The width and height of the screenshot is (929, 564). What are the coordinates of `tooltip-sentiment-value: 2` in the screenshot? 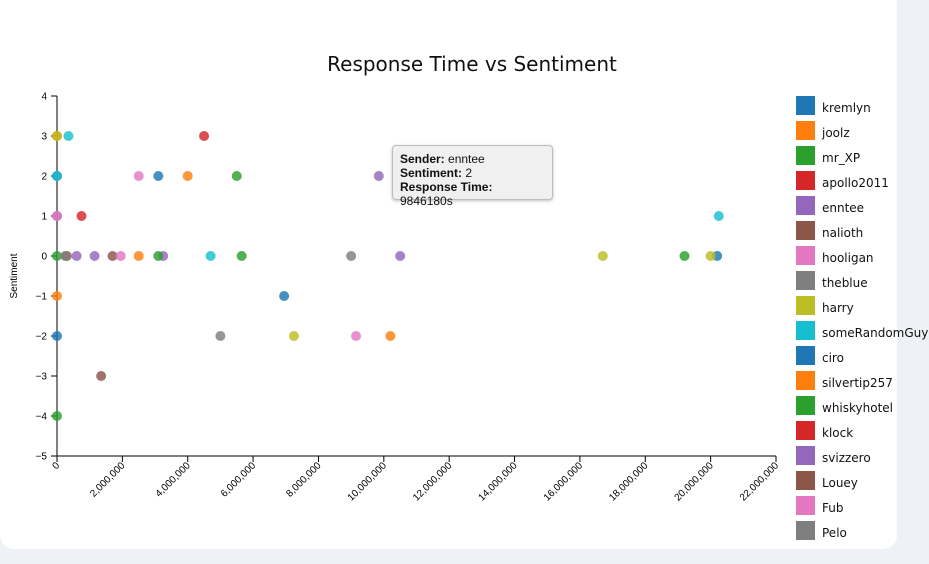 It's located at (469, 173).